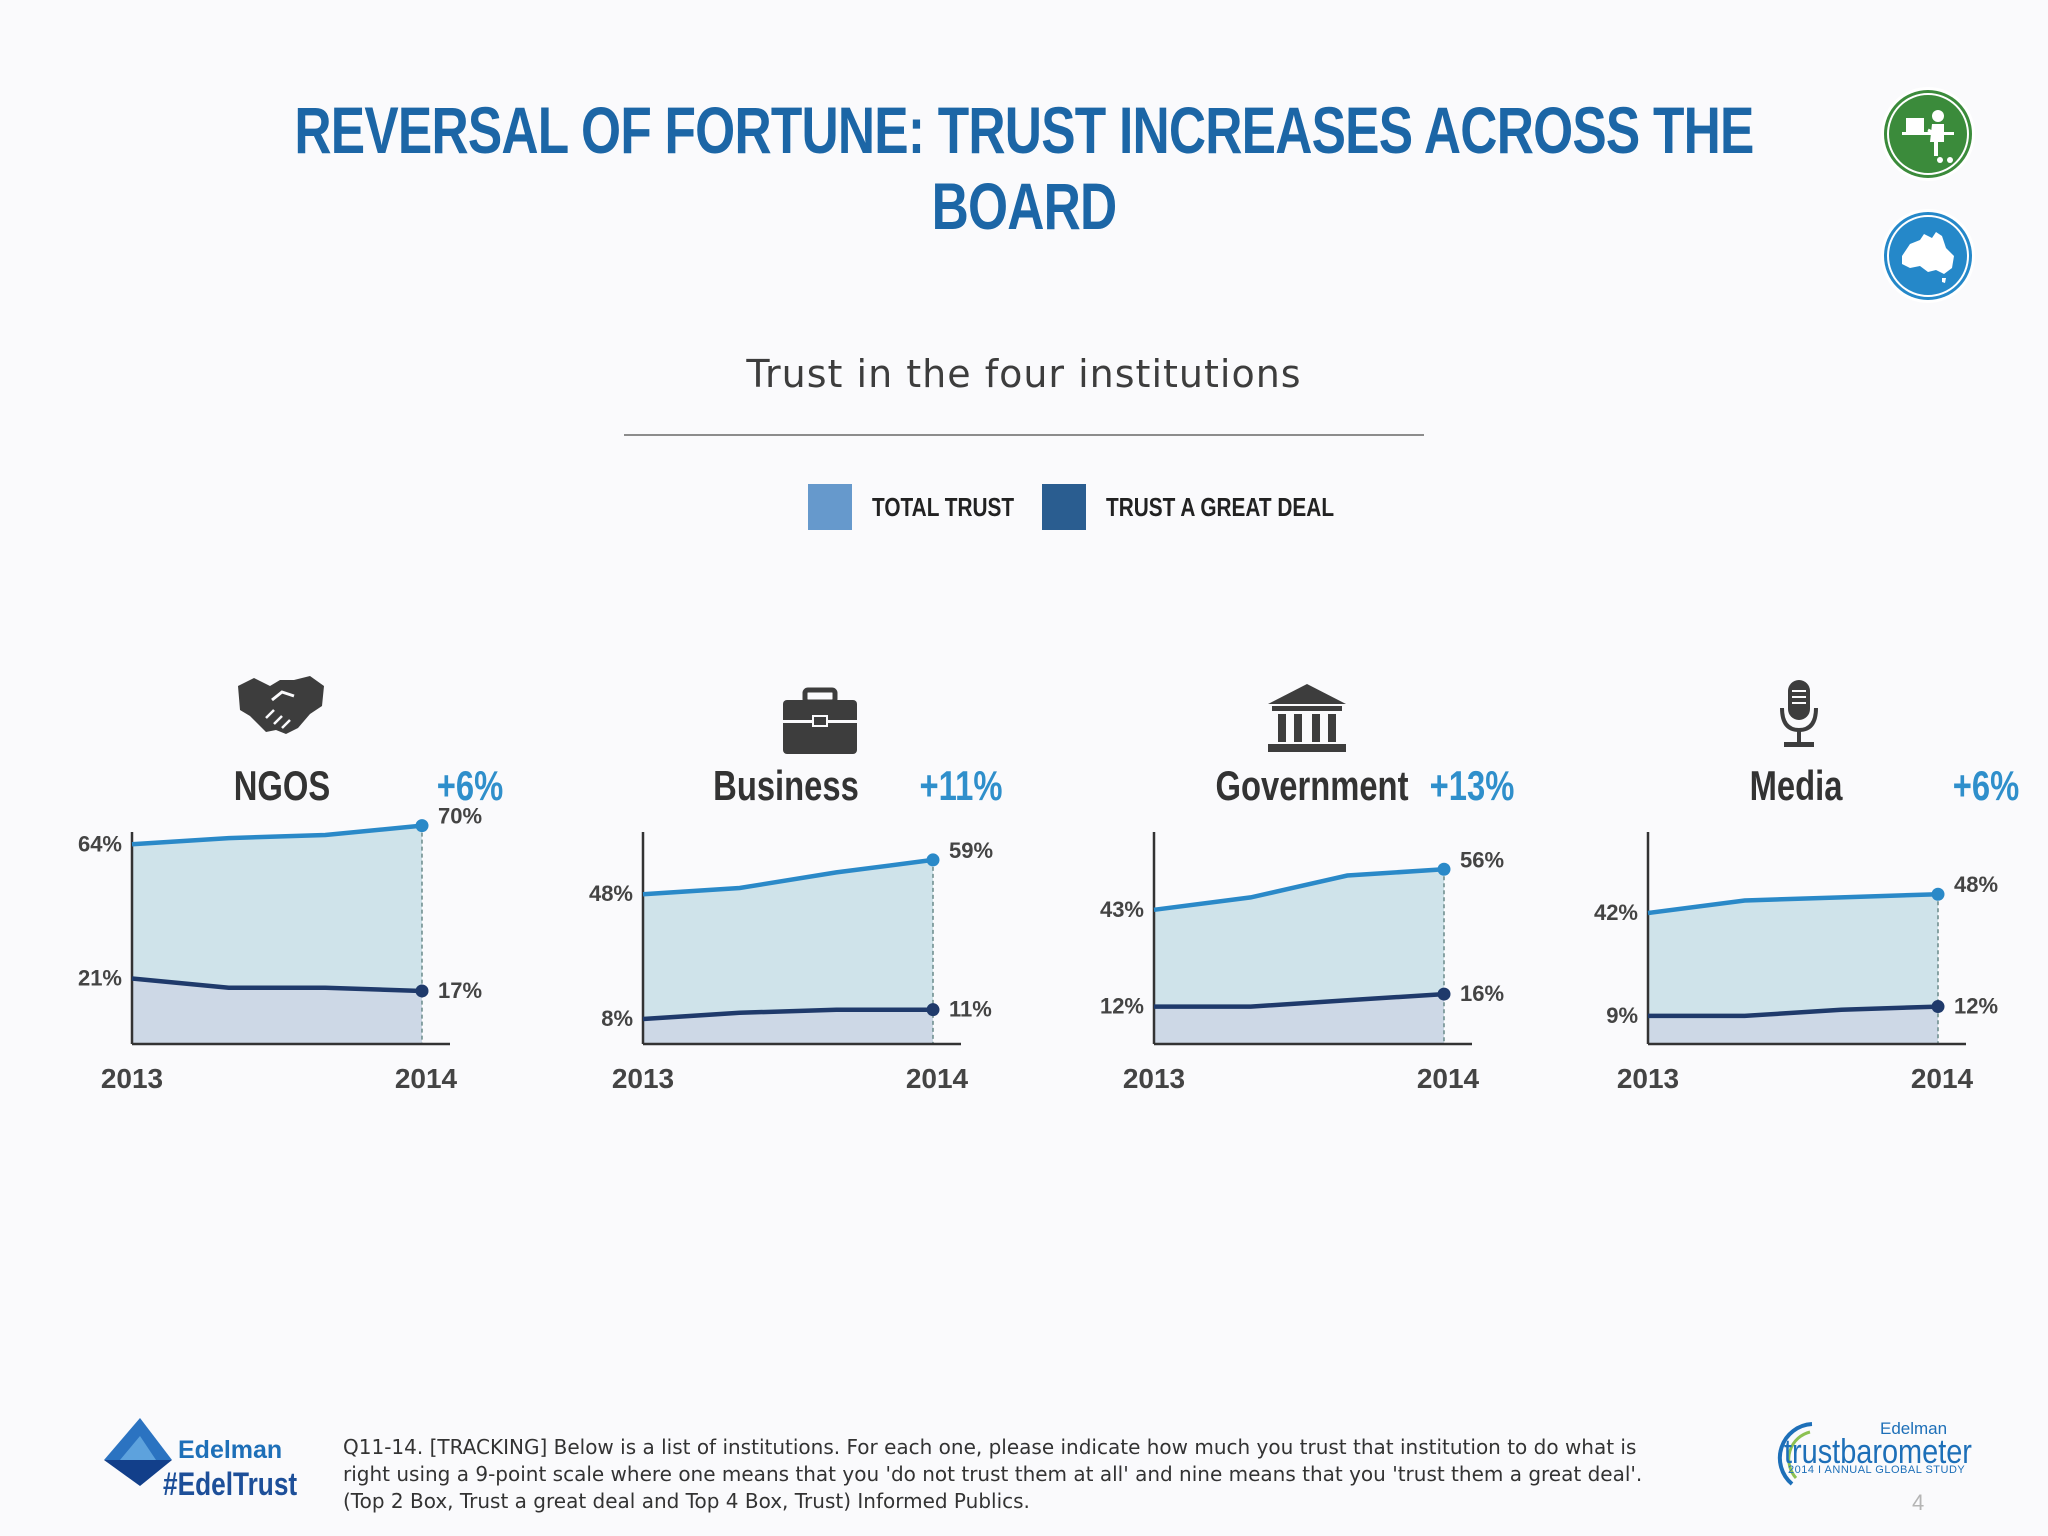 The height and width of the screenshot is (1536, 2048). What do you see at coordinates (943, 506) in the screenshot?
I see `legend-label-total-trust: TOTAL TRUST` at bounding box center [943, 506].